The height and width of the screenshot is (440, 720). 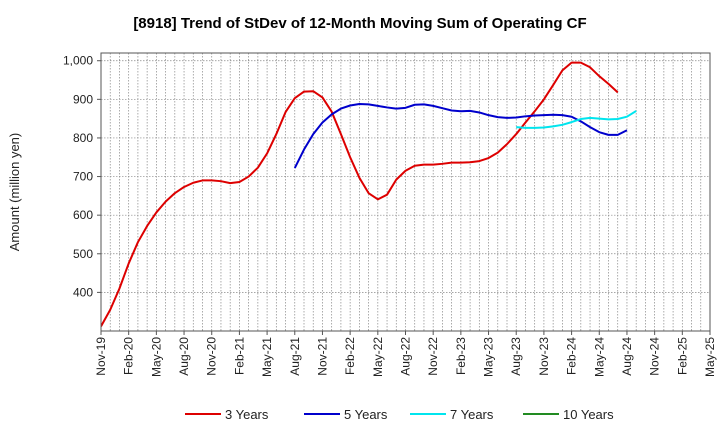 What do you see at coordinates (599, 357) in the screenshot?
I see `x-tick-label: May-24` at bounding box center [599, 357].